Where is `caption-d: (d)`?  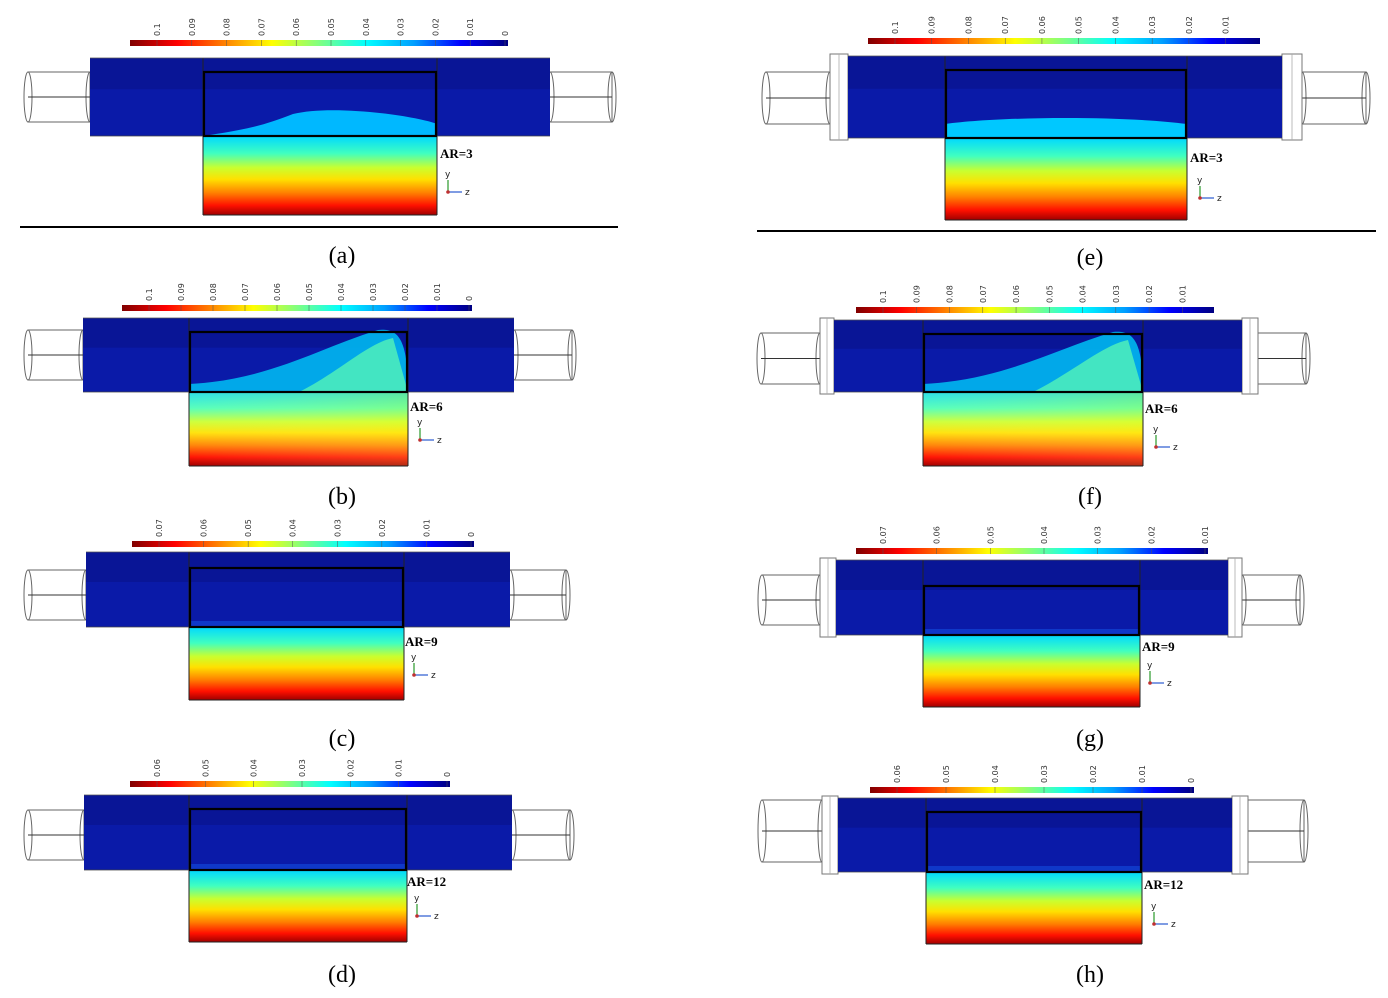 caption-d: (d) is located at coordinates (342, 975).